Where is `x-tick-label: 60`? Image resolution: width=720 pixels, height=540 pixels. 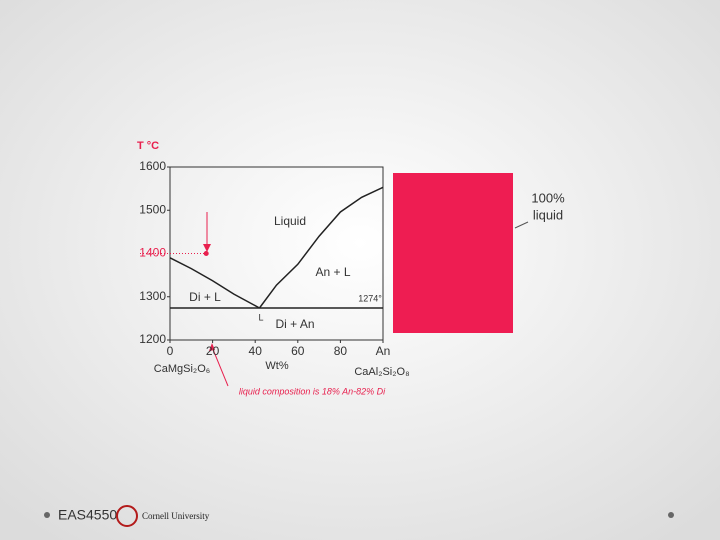
x-tick-label: 60 is located at coordinates (298, 351).